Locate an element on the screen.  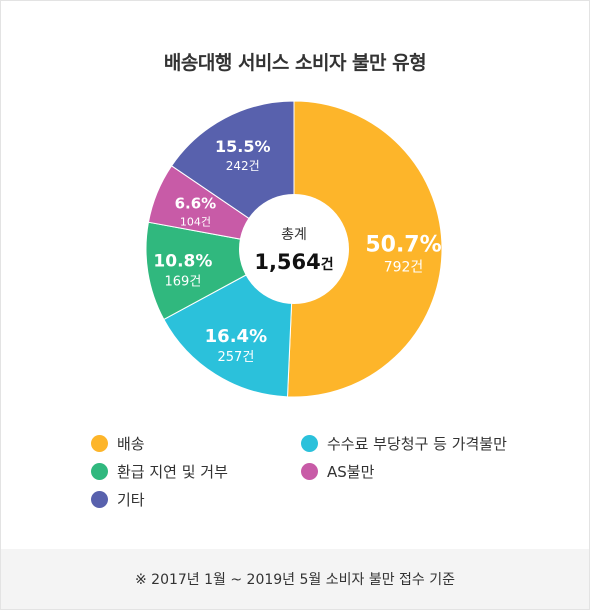
slice-count-label: 242건 is located at coordinates (243, 166).